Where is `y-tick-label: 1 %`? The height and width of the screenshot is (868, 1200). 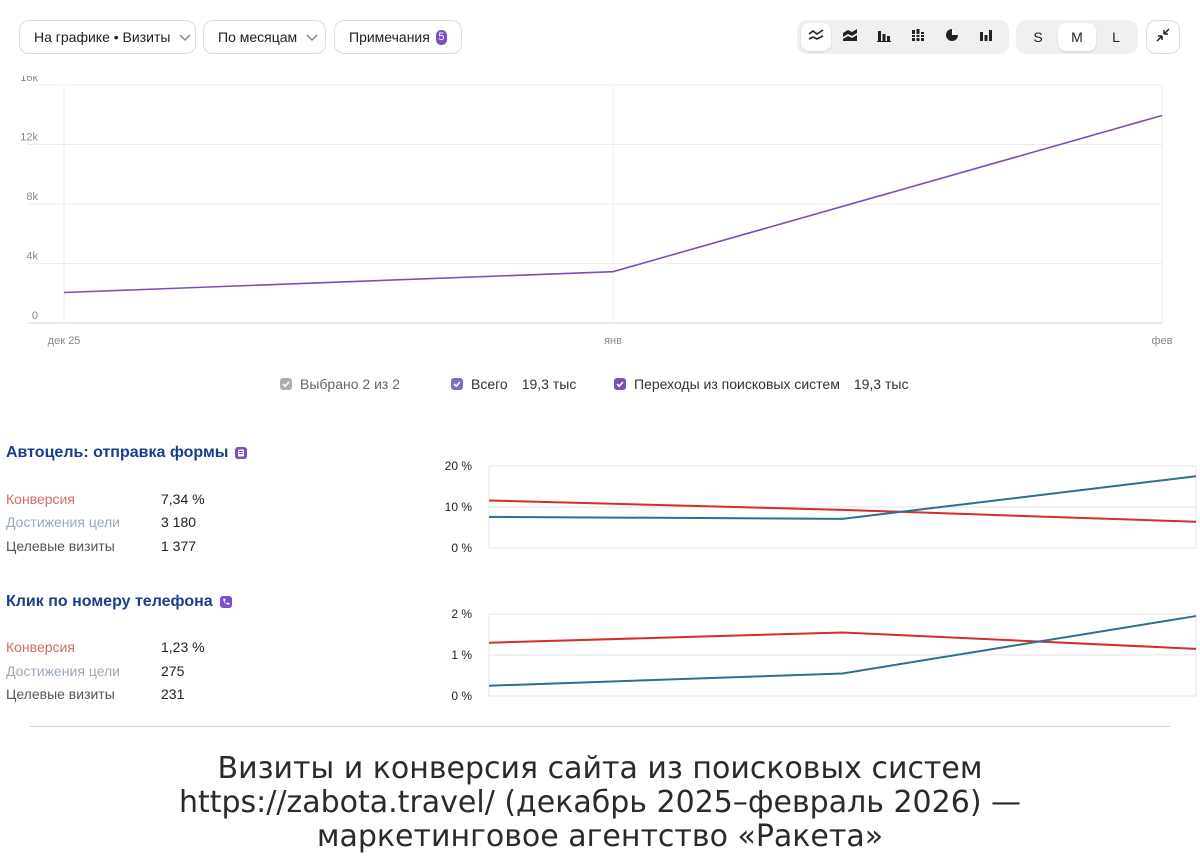 y-tick-label: 1 % is located at coordinates (461, 655).